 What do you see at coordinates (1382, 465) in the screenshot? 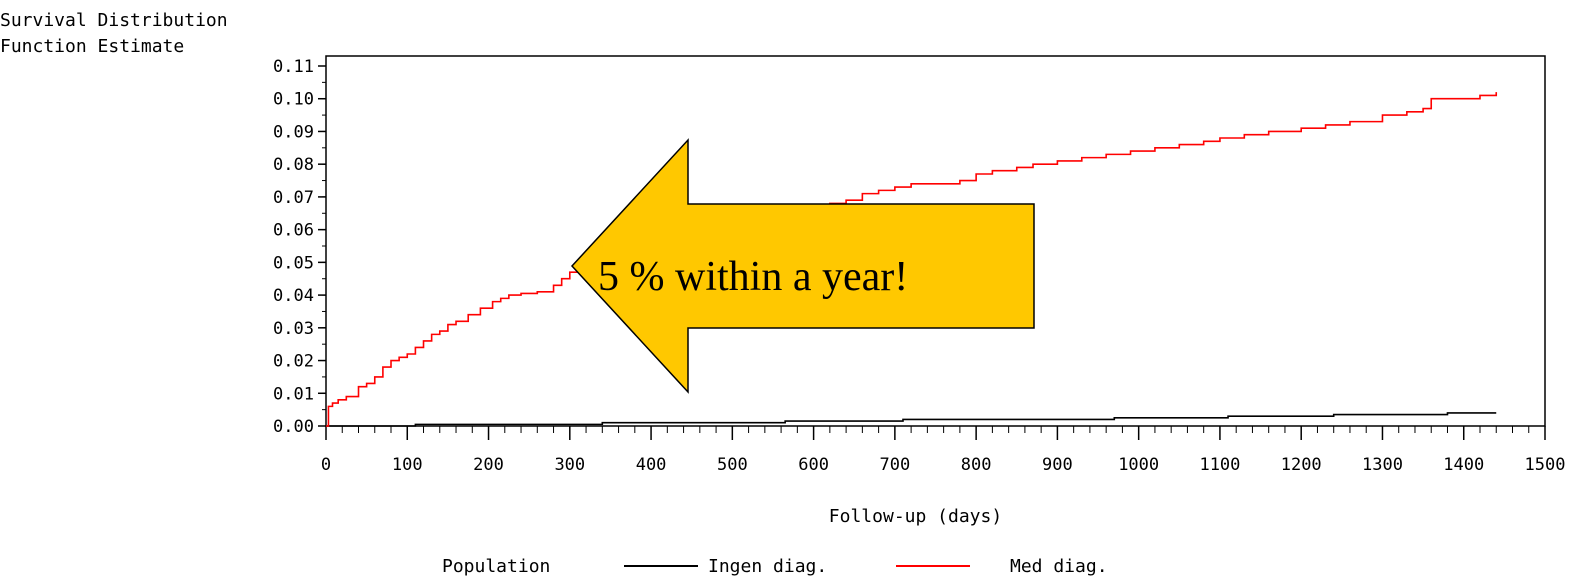
I see `x-tick-label: 1300` at bounding box center [1382, 465].